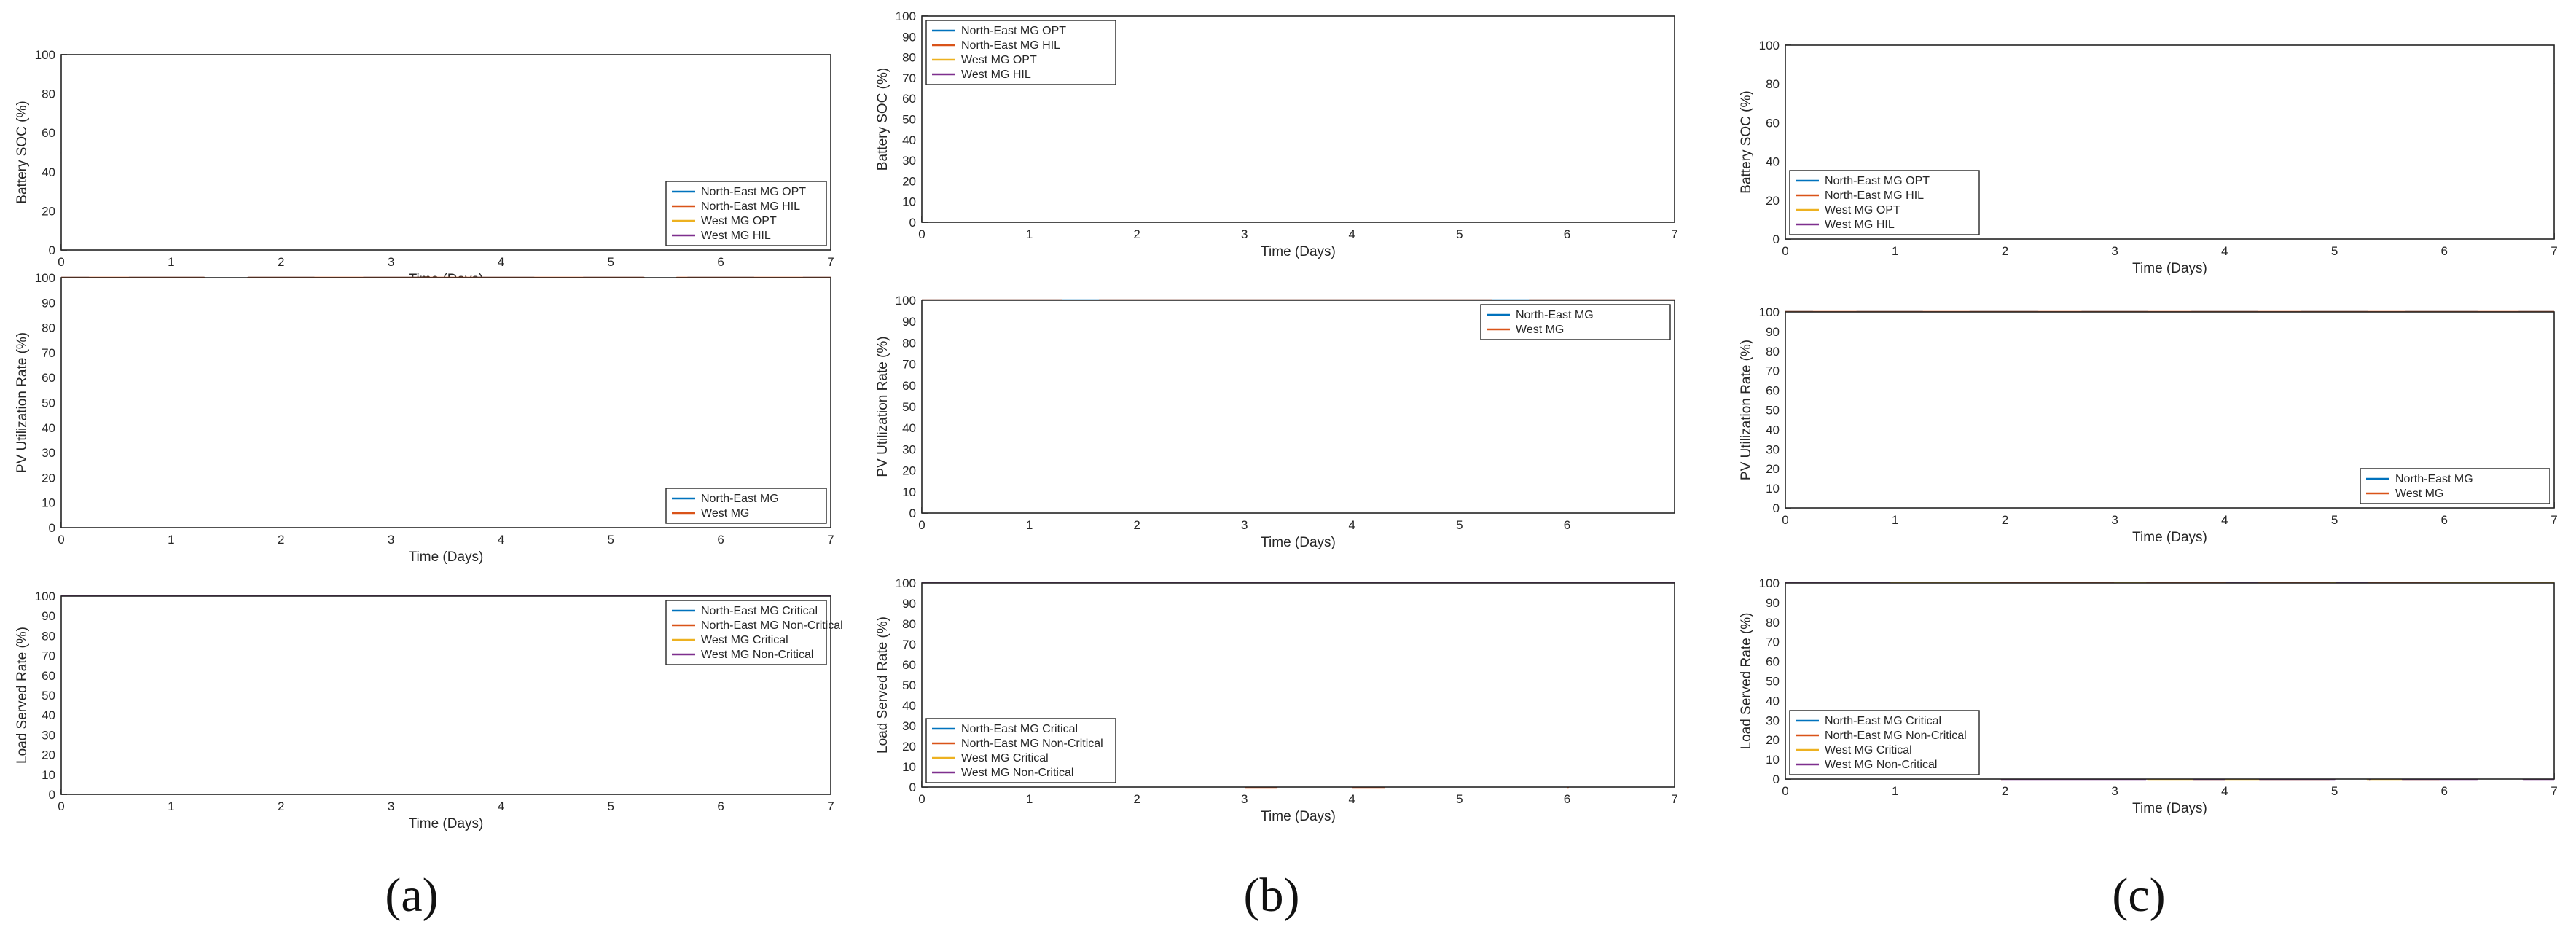 The height and width of the screenshot is (935, 2576). Describe the element at coordinates (1881, 765) in the screenshot. I see `legend-entry: West MG Non-Critical` at that location.